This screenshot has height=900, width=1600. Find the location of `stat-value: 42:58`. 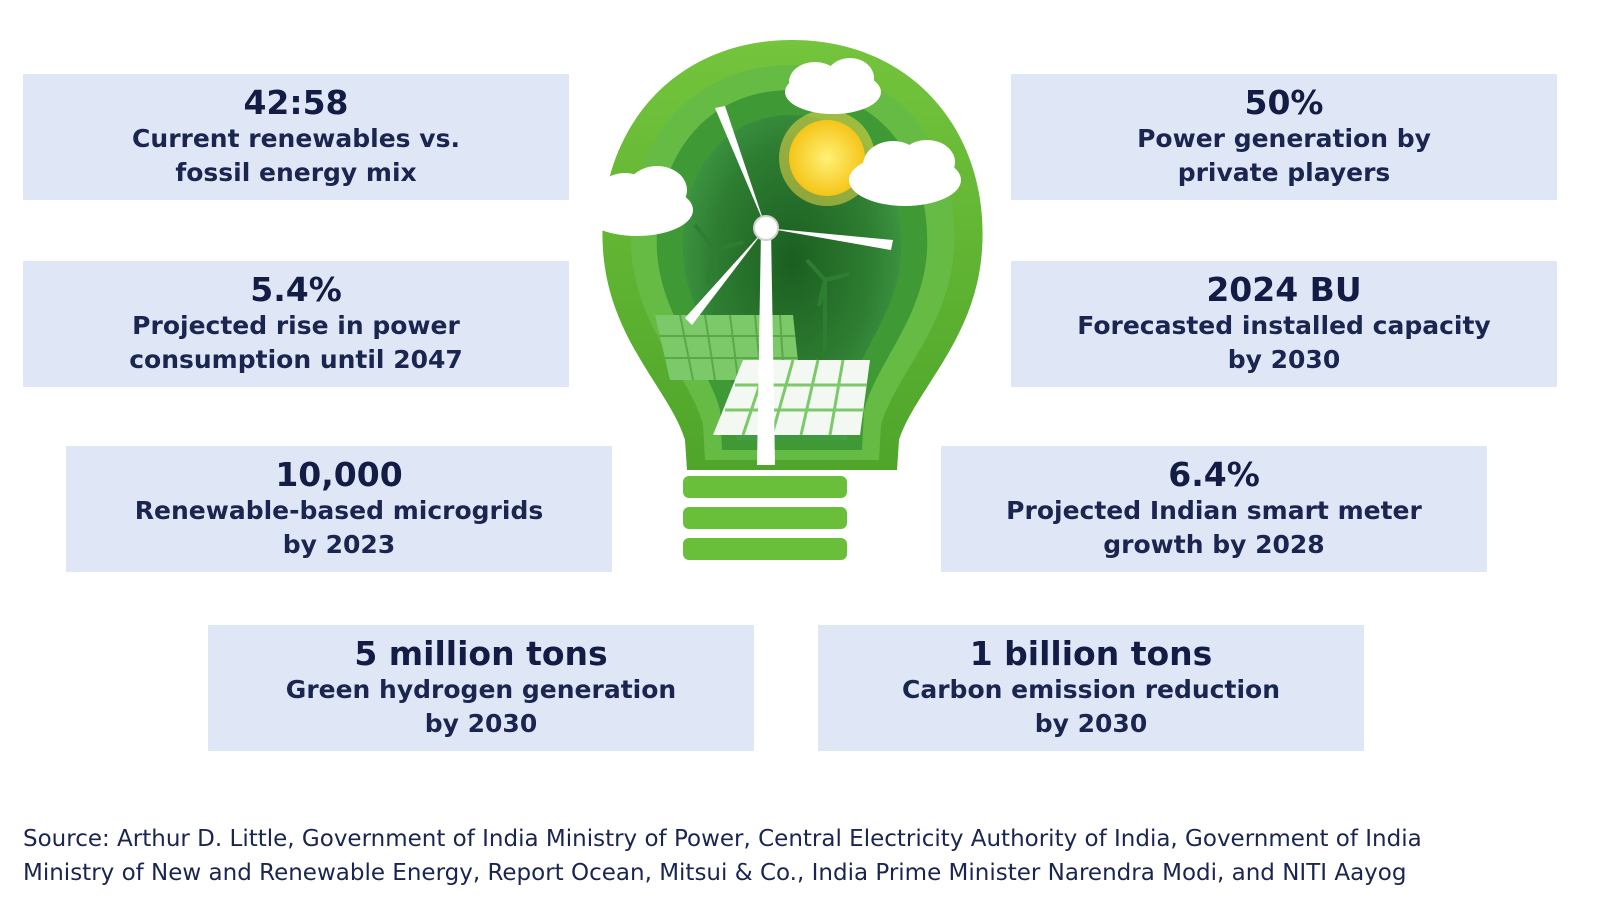

stat-value: 42:58 is located at coordinates (296, 102).